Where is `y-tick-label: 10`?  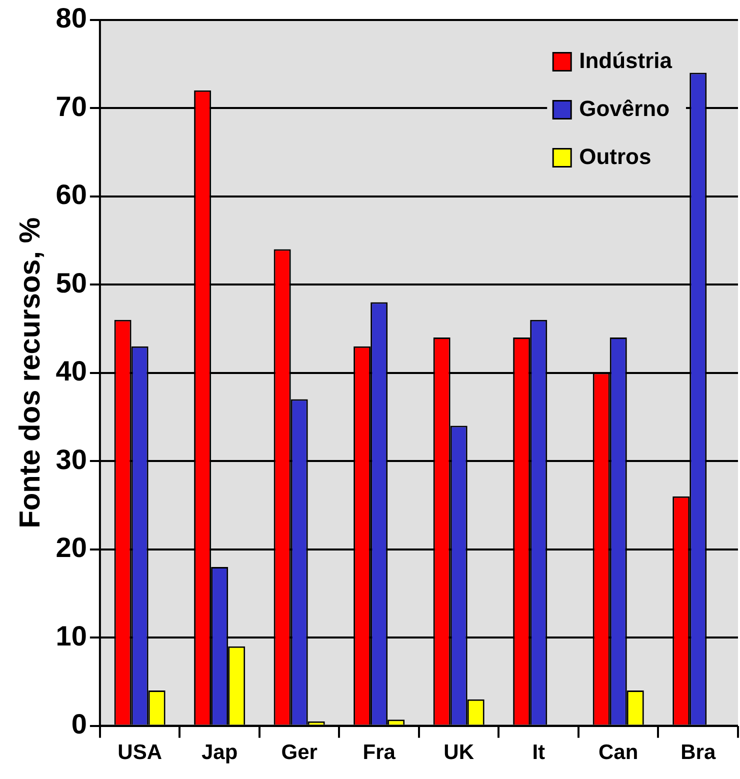 y-tick-label: 10 is located at coordinates (71, 636).